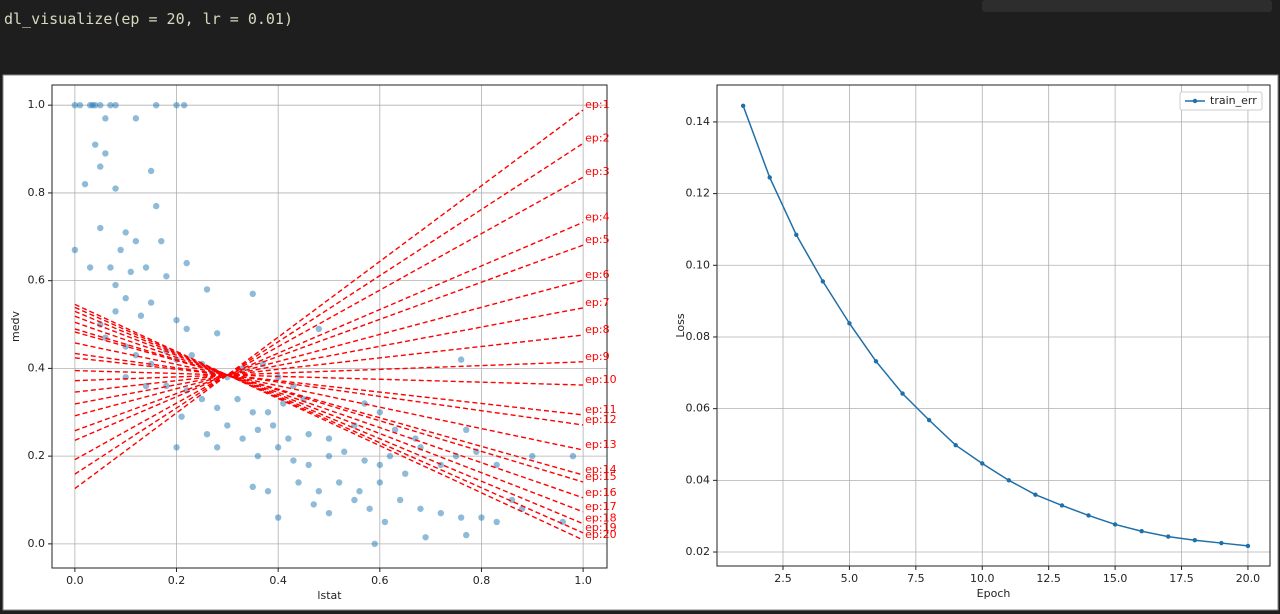 The width and height of the screenshot is (1280, 614). What do you see at coordinates (380, 580) in the screenshot?
I see `x-tick-label: 0.6` at bounding box center [380, 580].